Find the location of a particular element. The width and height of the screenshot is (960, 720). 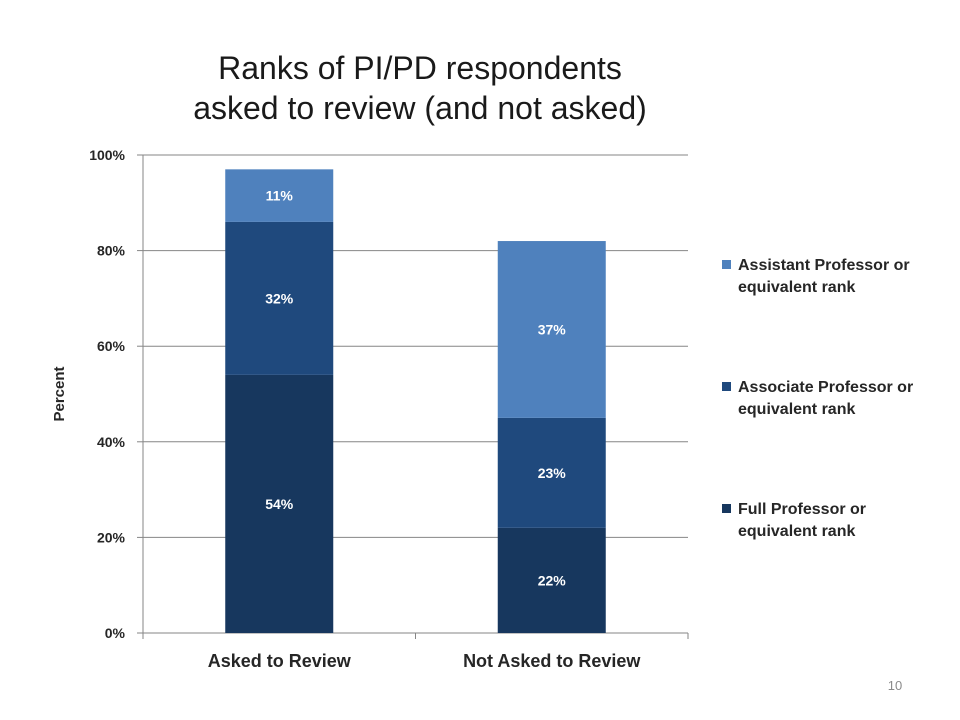

data-label: 54% is located at coordinates (279, 504).